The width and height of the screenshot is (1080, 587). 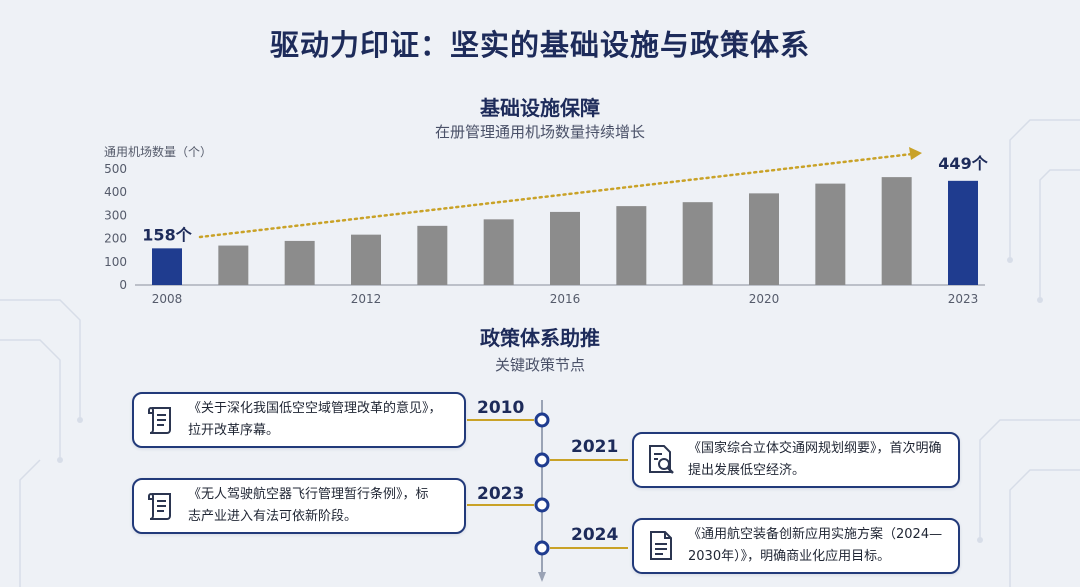 I want to click on y-tick-label: 0, so click(x=123, y=285).